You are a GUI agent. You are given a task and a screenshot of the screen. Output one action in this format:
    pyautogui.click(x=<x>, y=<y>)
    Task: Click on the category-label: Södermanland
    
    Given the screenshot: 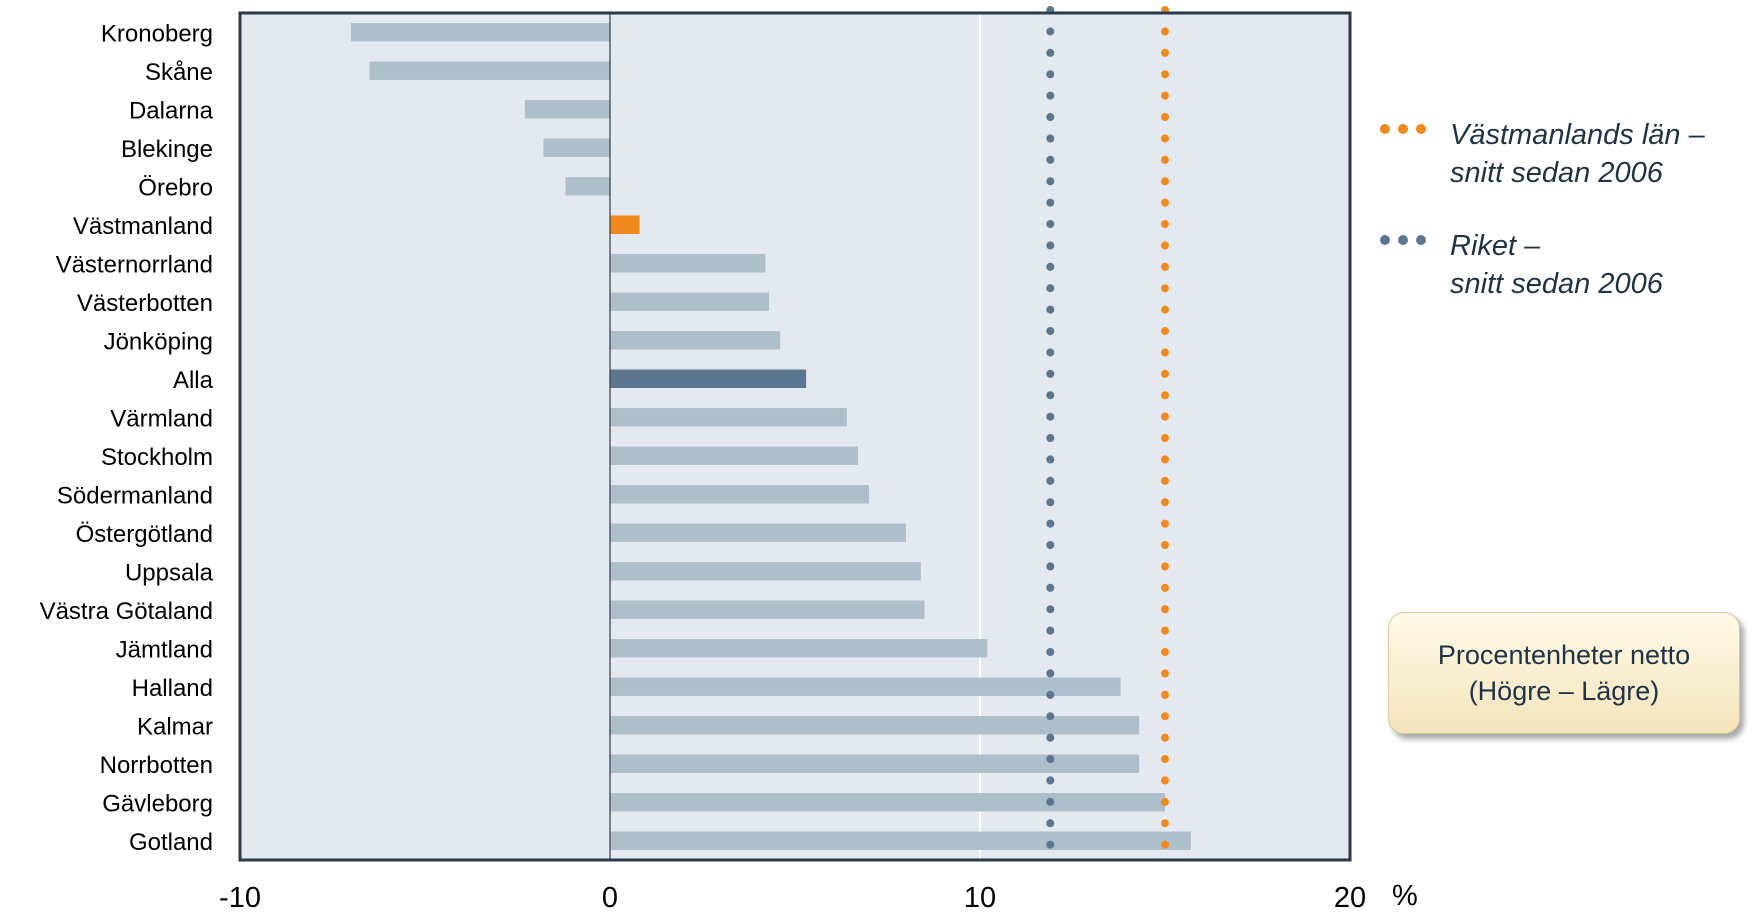 What is the action you would take?
    pyautogui.click(x=135, y=495)
    